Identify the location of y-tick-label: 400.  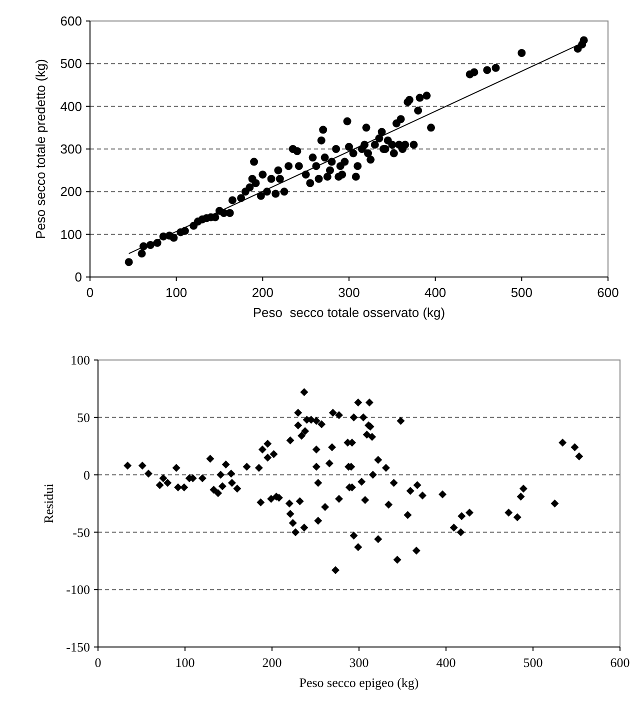
(71, 106).